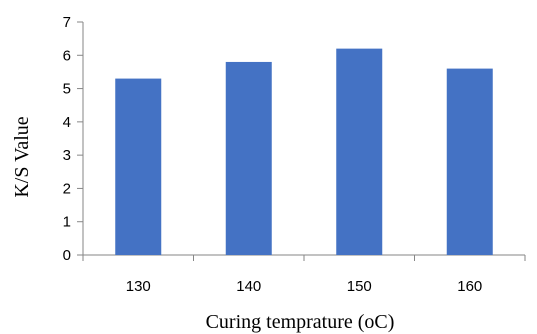 This screenshot has width=537, height=334. I want to click on x-axis: 130 140 150 160, so click(304, 274).